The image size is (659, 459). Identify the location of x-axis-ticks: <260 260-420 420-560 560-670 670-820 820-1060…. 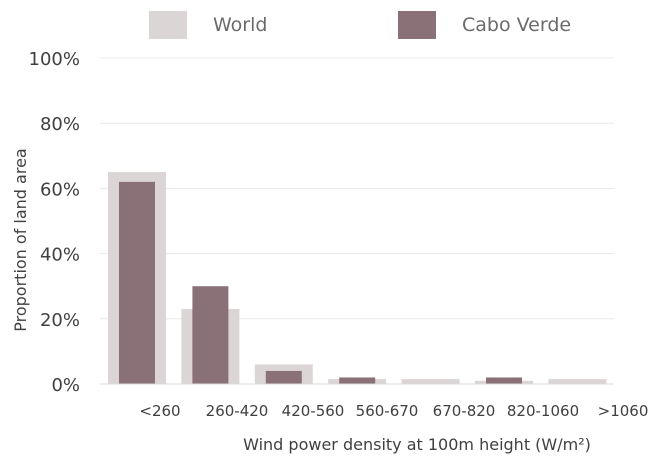
(393, 411).